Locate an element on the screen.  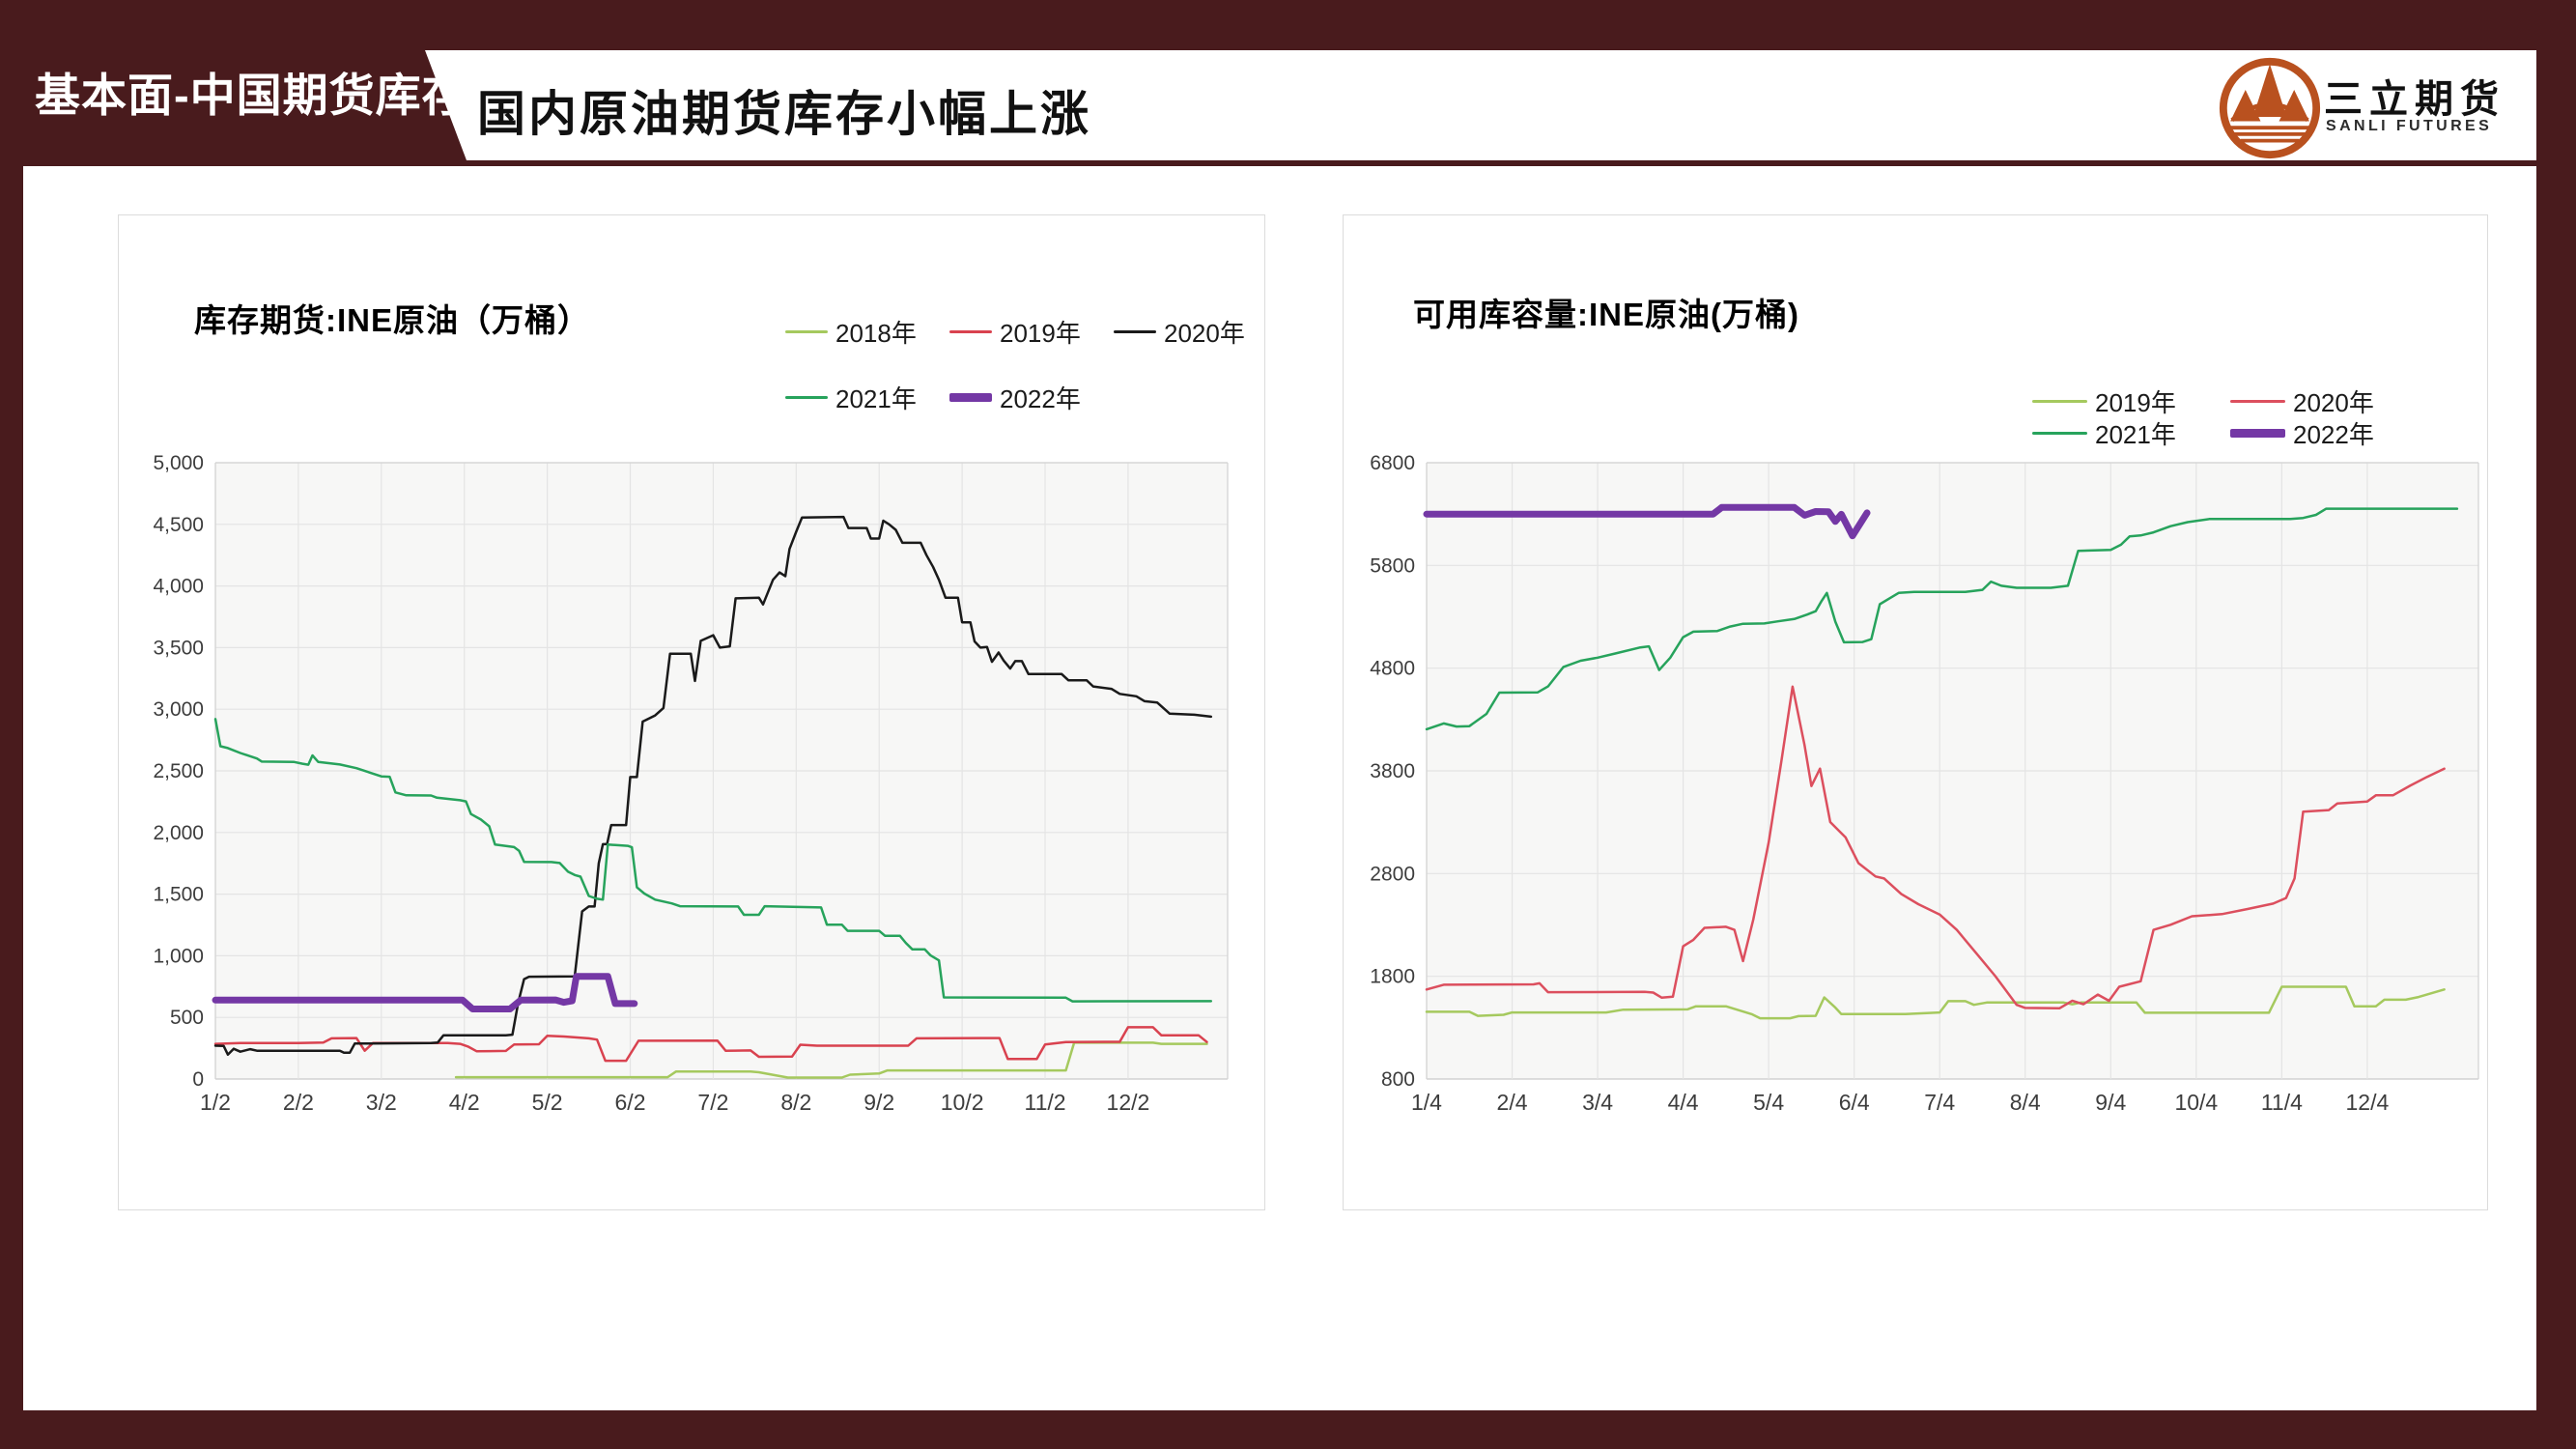
logo: 三立期货 SANLI FUTURES is located at coordinates (2360, 108).